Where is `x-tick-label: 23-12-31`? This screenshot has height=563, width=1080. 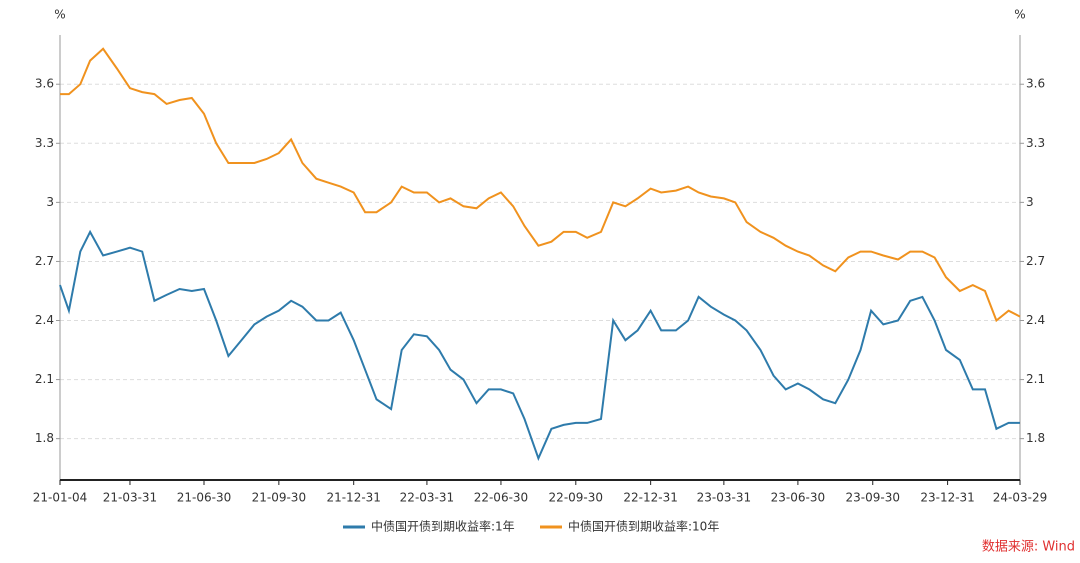
x-tick-label: 23-12-31 is located at coordinates (947, 498).